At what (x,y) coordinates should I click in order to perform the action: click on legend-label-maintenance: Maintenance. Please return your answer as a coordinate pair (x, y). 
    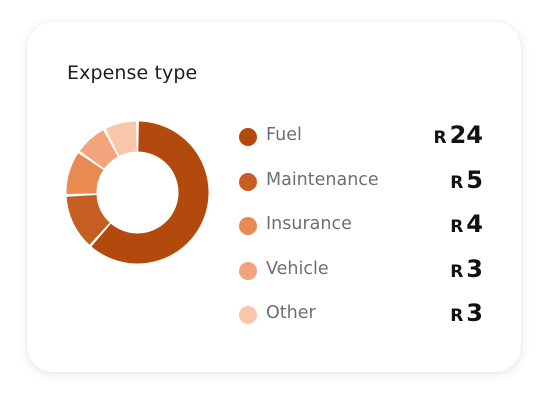
    Looking at the image, I should click on (322, 179).